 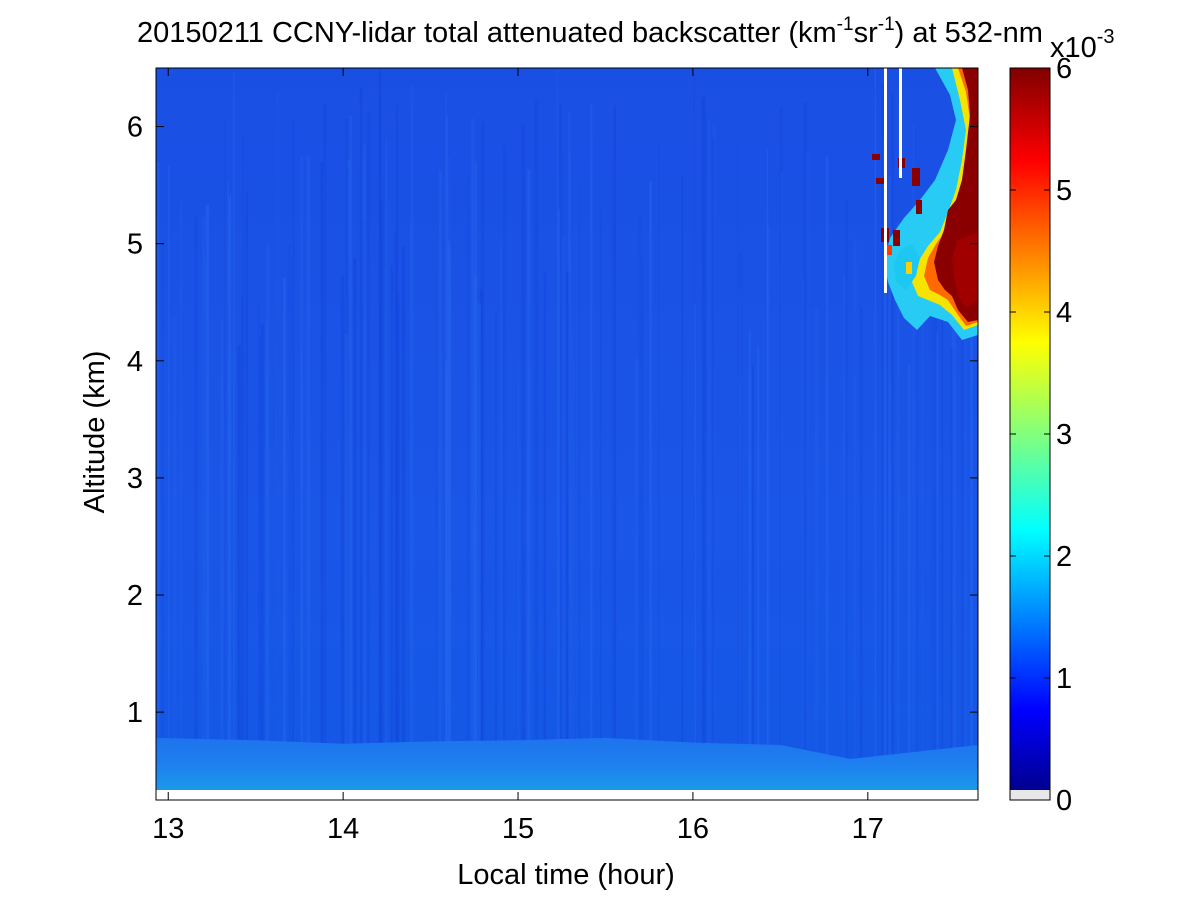 I want to click on boundary-layer, so click(x=567, y=763).